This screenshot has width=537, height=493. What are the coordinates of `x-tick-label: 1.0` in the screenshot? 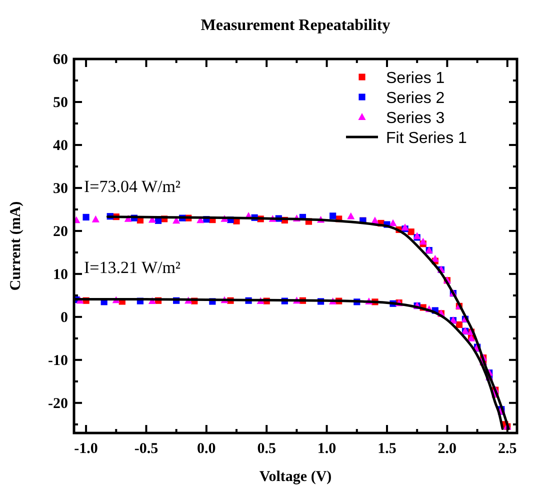 It's located at (326, 449).